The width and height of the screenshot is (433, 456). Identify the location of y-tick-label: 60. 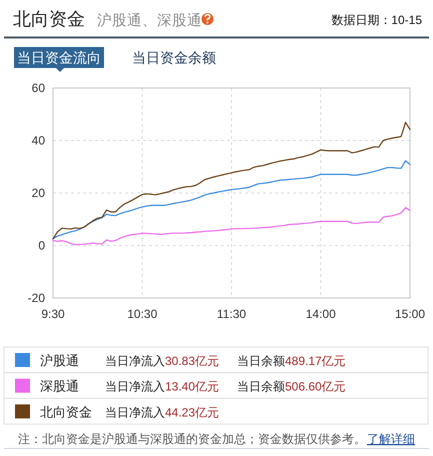
(39, 88).